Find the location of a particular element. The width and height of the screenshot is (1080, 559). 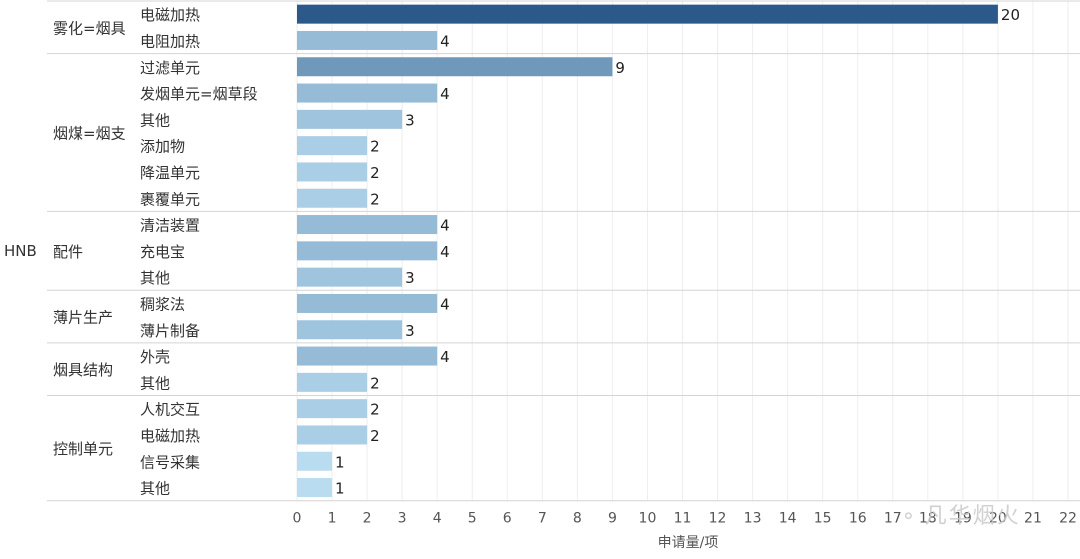

category-label: 稠浆法 is located at coordinates (162, 304).